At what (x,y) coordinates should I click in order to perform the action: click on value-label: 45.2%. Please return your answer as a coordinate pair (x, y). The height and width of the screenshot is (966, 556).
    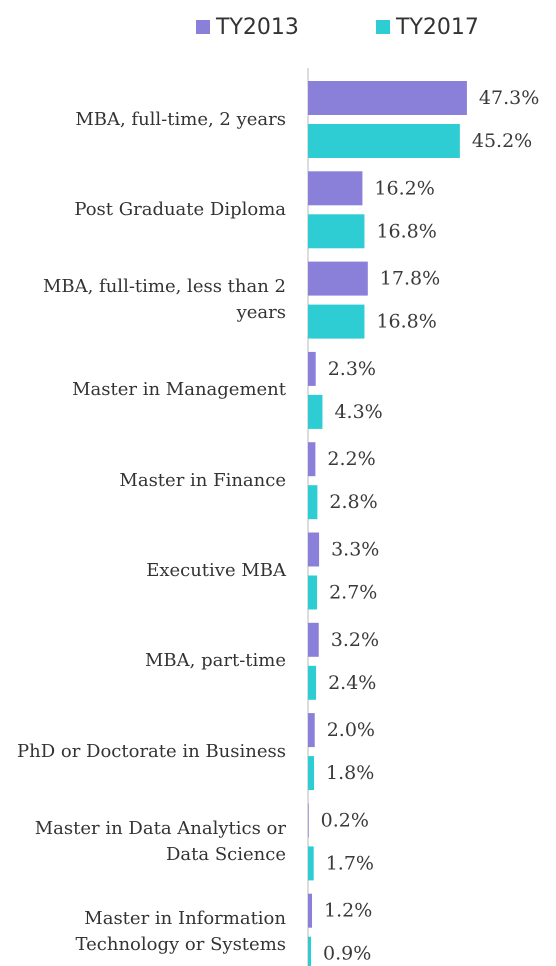
    Looking at the image, I should click on (502, 141).